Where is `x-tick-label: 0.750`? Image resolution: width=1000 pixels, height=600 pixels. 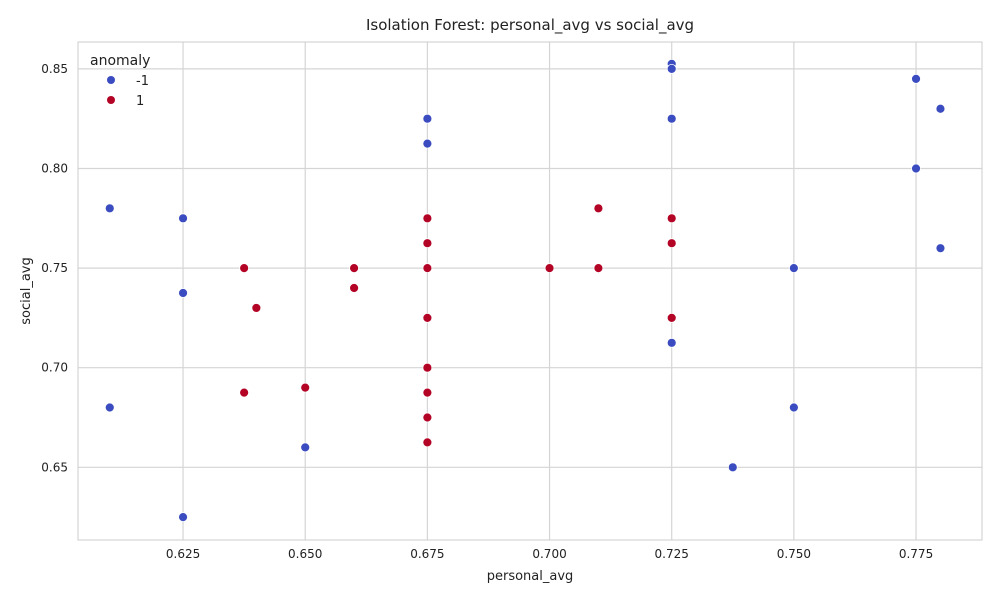
x-tick-label: 0.750 is located at coordinates (794, 554).